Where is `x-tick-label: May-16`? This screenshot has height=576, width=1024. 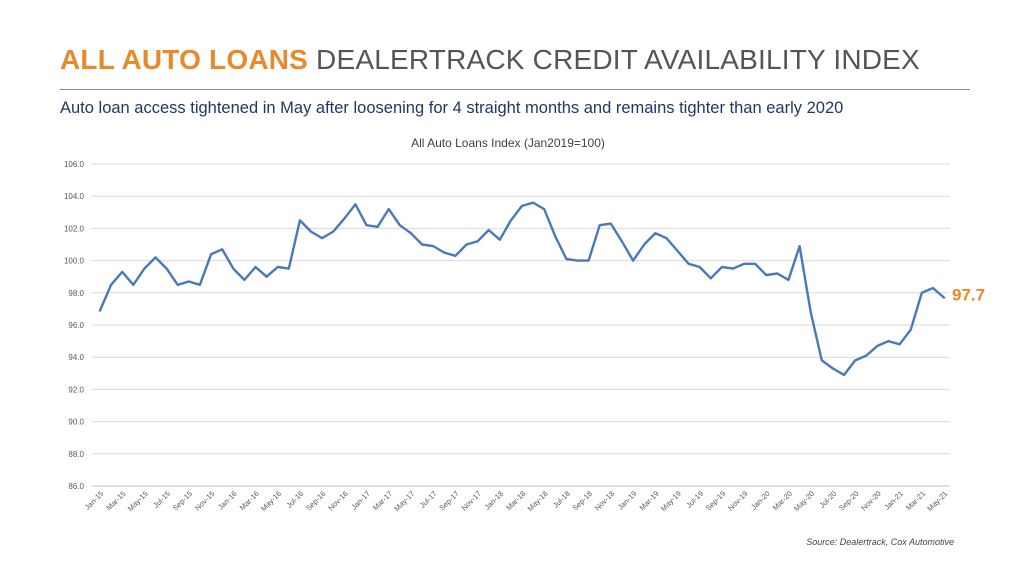 x-tick-label: May-16 is located at coordinates (271, 501).